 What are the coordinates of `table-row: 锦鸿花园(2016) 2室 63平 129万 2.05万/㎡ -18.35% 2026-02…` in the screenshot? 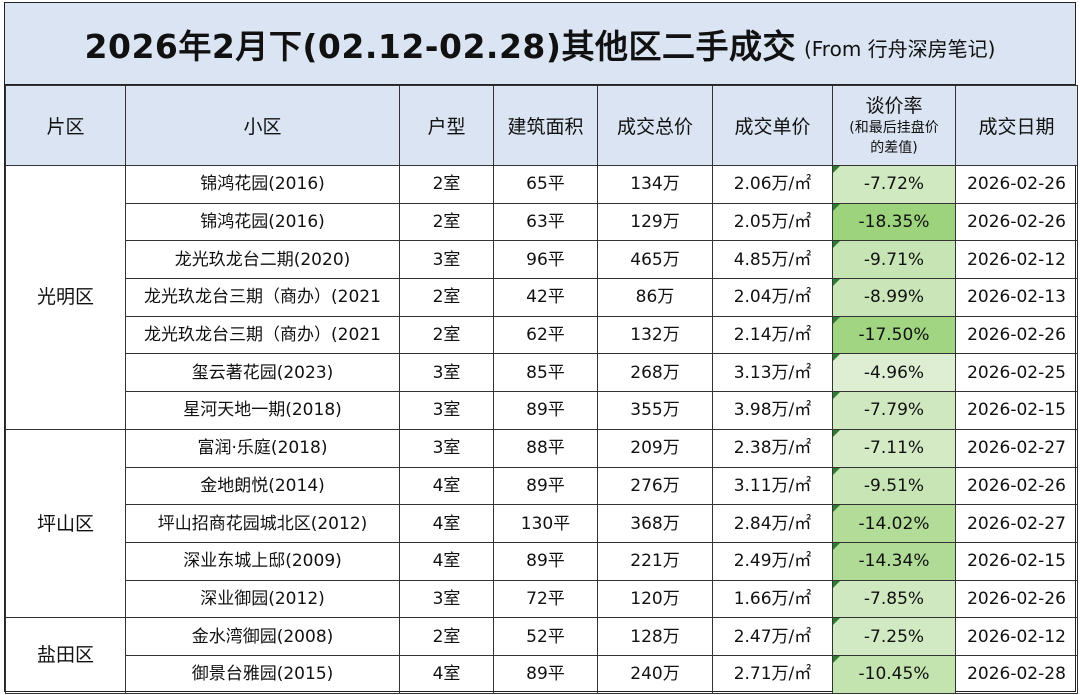 It's located at (542, 222).